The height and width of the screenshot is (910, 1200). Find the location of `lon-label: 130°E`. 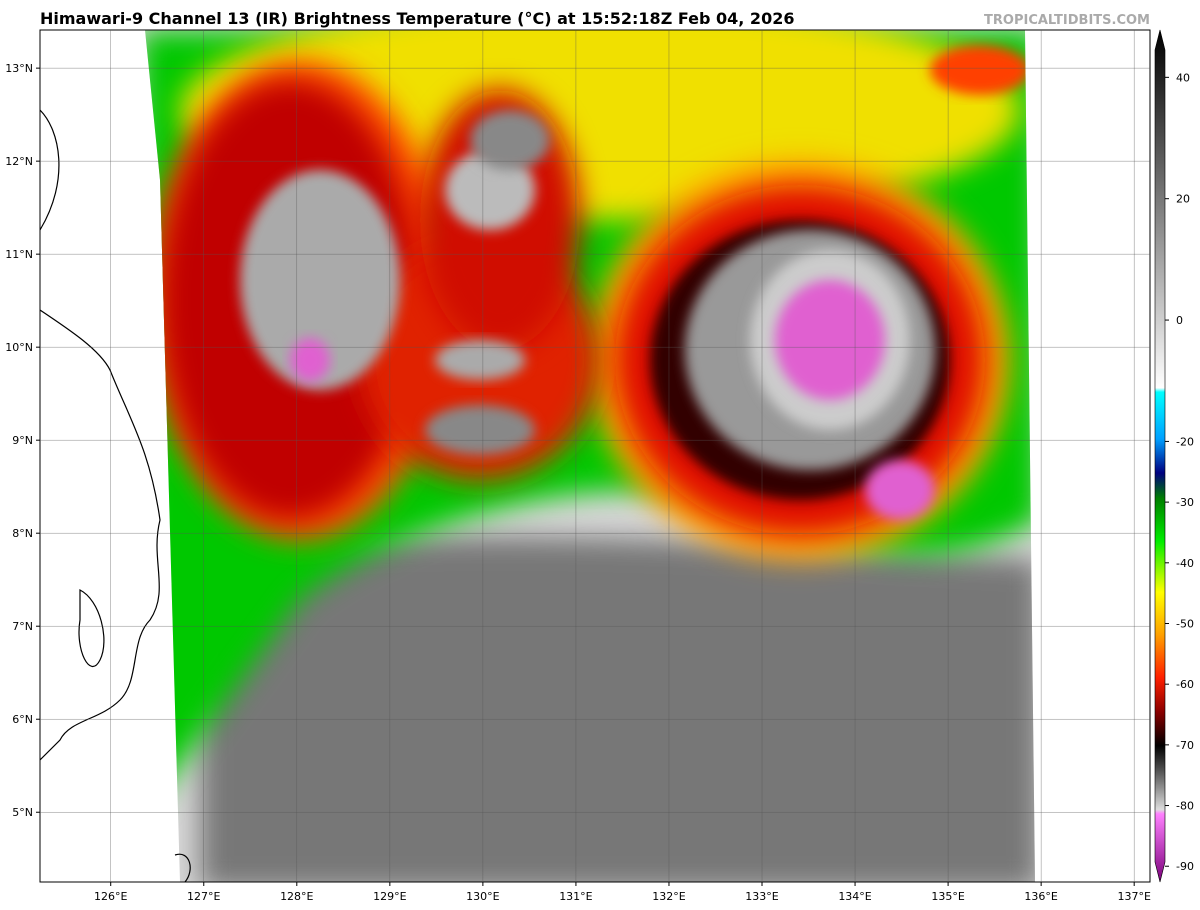

lon-label: 130°E is located at coordinates (482, 896).